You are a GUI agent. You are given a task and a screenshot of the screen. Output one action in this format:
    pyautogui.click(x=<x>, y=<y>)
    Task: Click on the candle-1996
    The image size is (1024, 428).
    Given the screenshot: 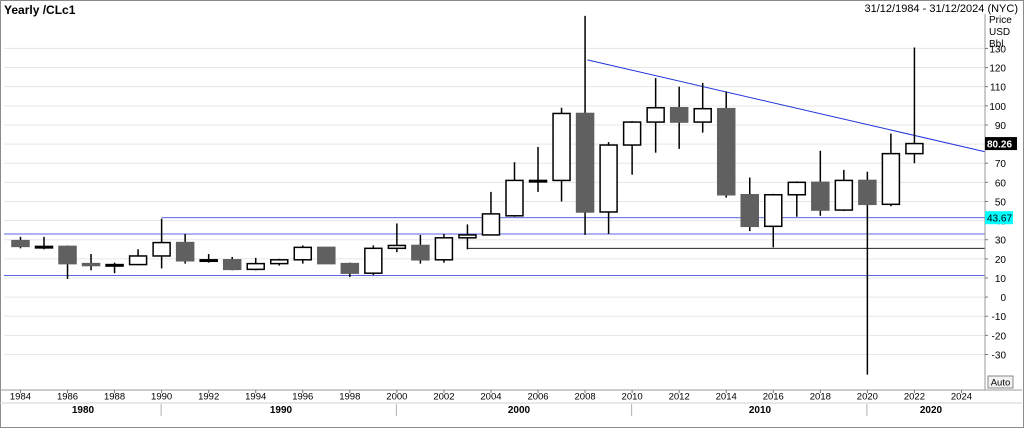 What is the action you would take?
    pyautogui.click(x=303, y=254)
    